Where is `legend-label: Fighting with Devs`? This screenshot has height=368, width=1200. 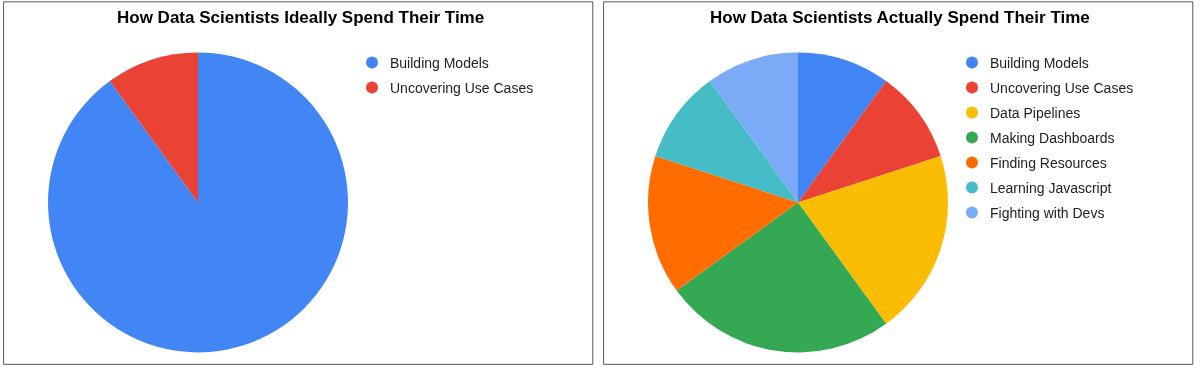 legend-label: Fighting with Devs is located at coordinates (1047, 213).